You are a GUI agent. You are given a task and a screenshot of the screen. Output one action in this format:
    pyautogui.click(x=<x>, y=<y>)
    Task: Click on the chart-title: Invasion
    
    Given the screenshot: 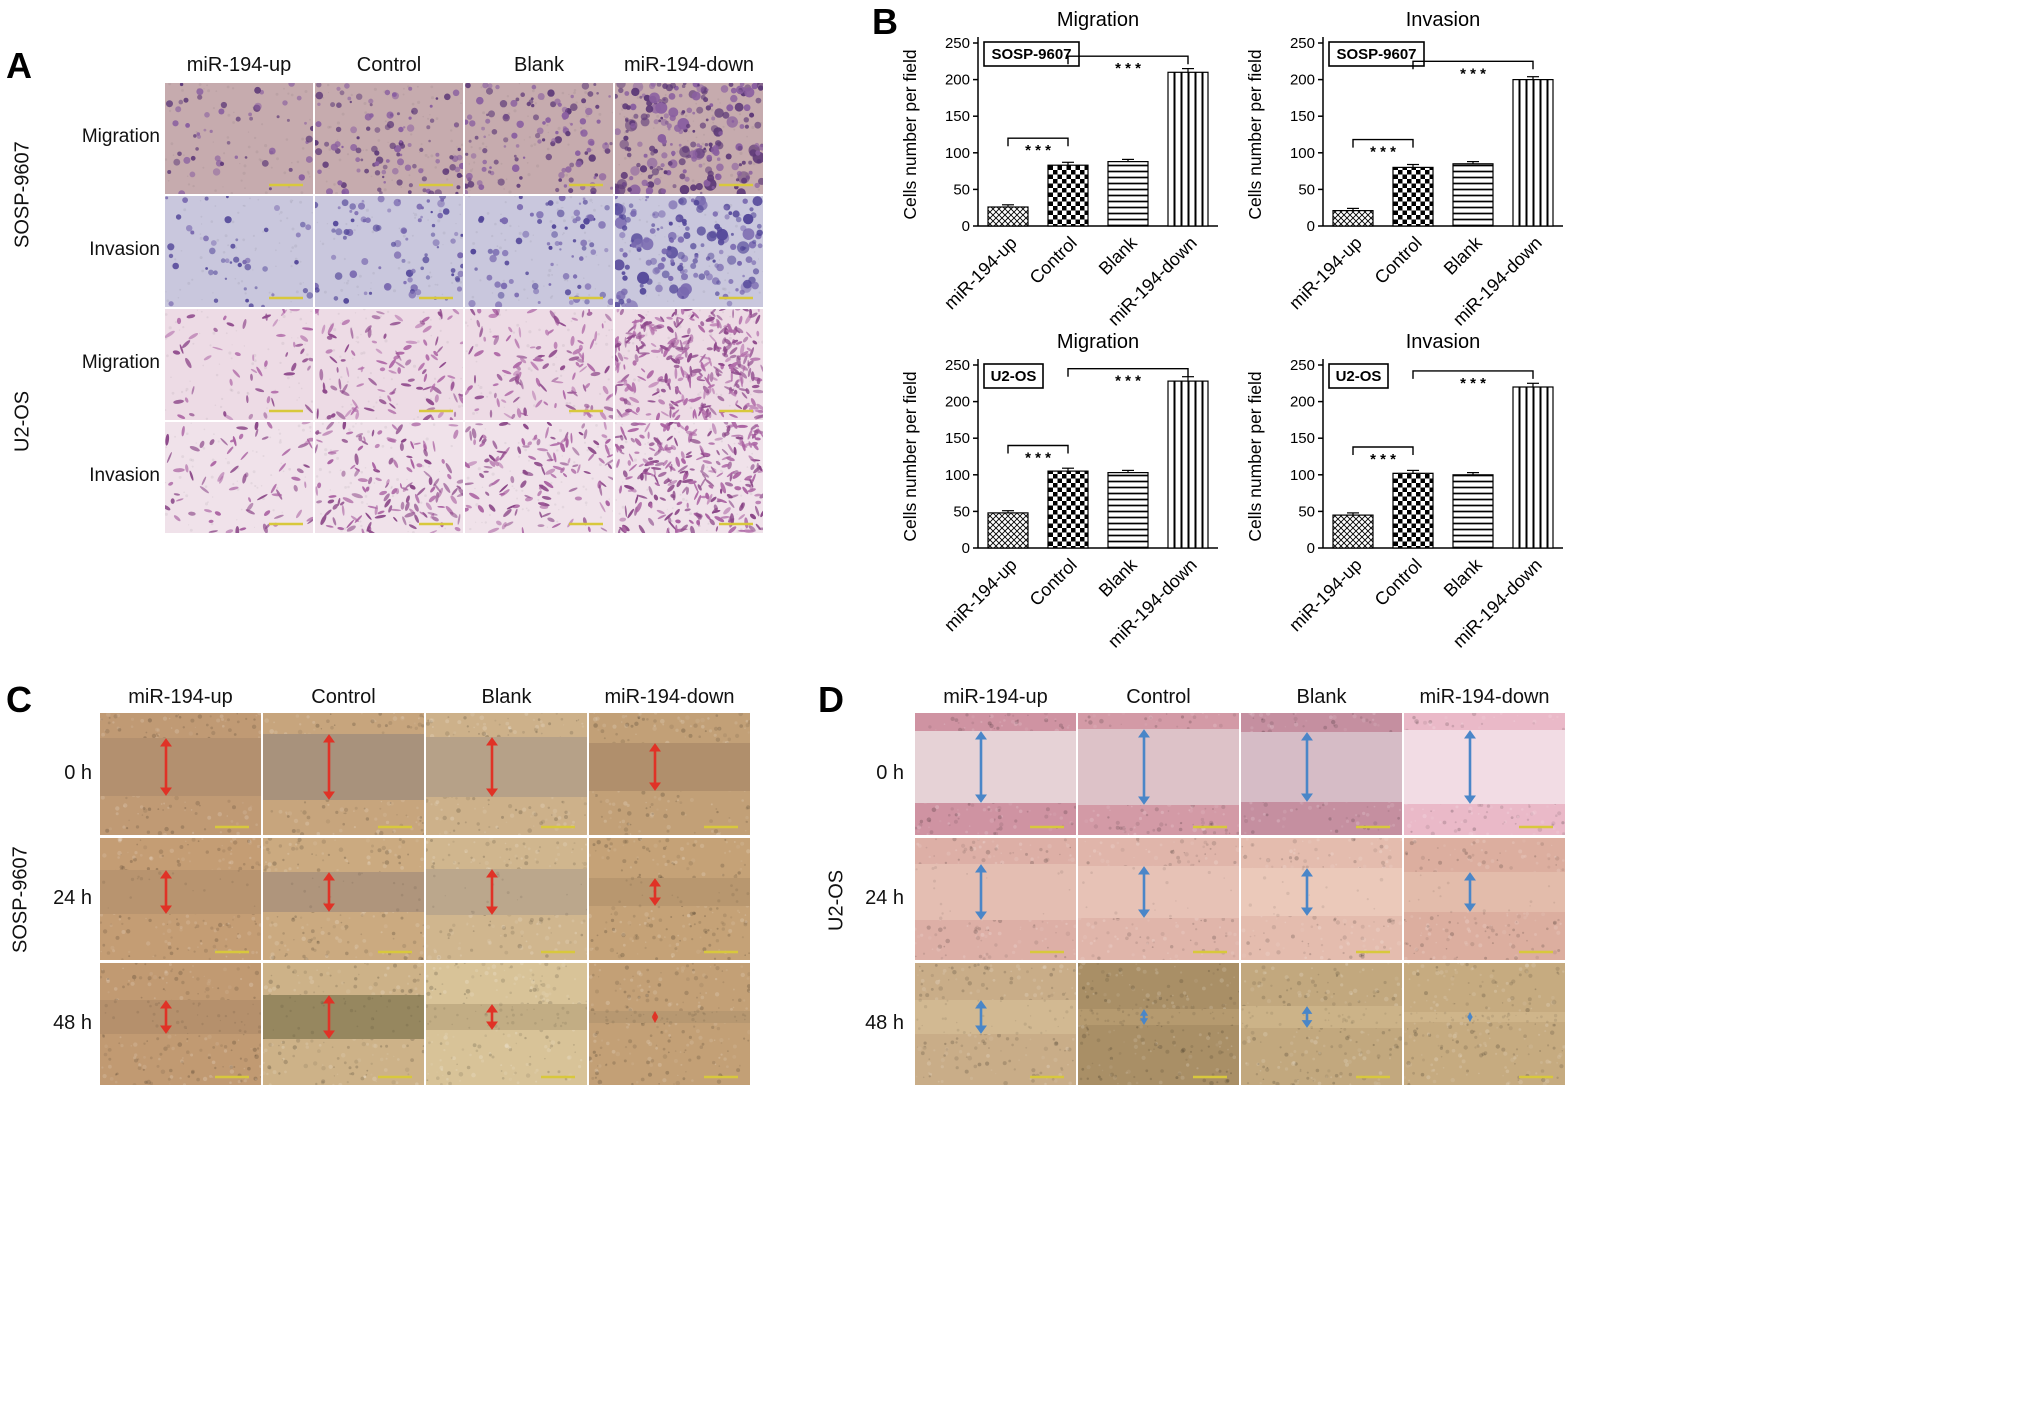 What is the action you would take?
    pyautogui.click(x=1443, y=342)
    